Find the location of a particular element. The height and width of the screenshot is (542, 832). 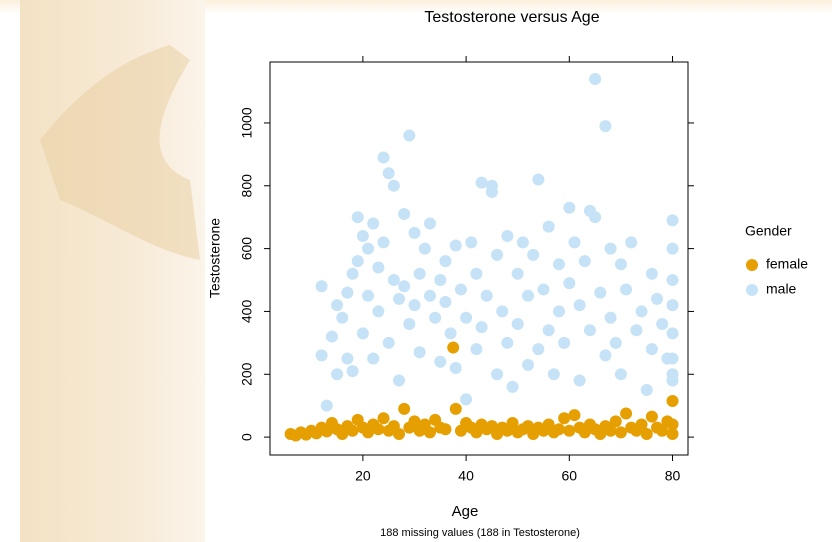

legend-marker is located at coordinates (752, 290).